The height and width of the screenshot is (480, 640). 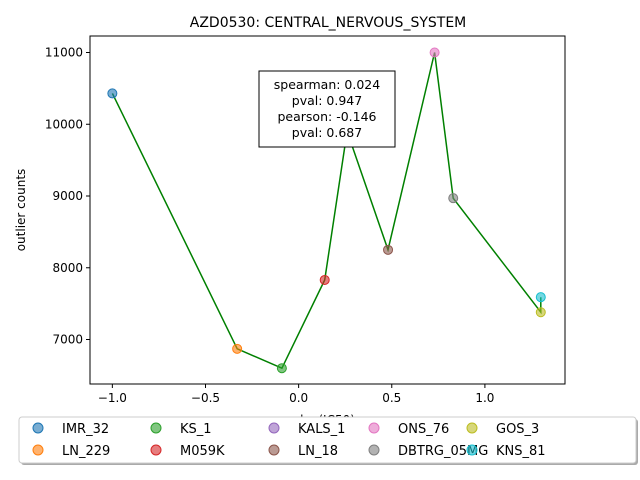 What do you see at coordinates (64, 124) in the screenshot?
I see `y-tick-label: 10000` at bounding box center [64, 124].